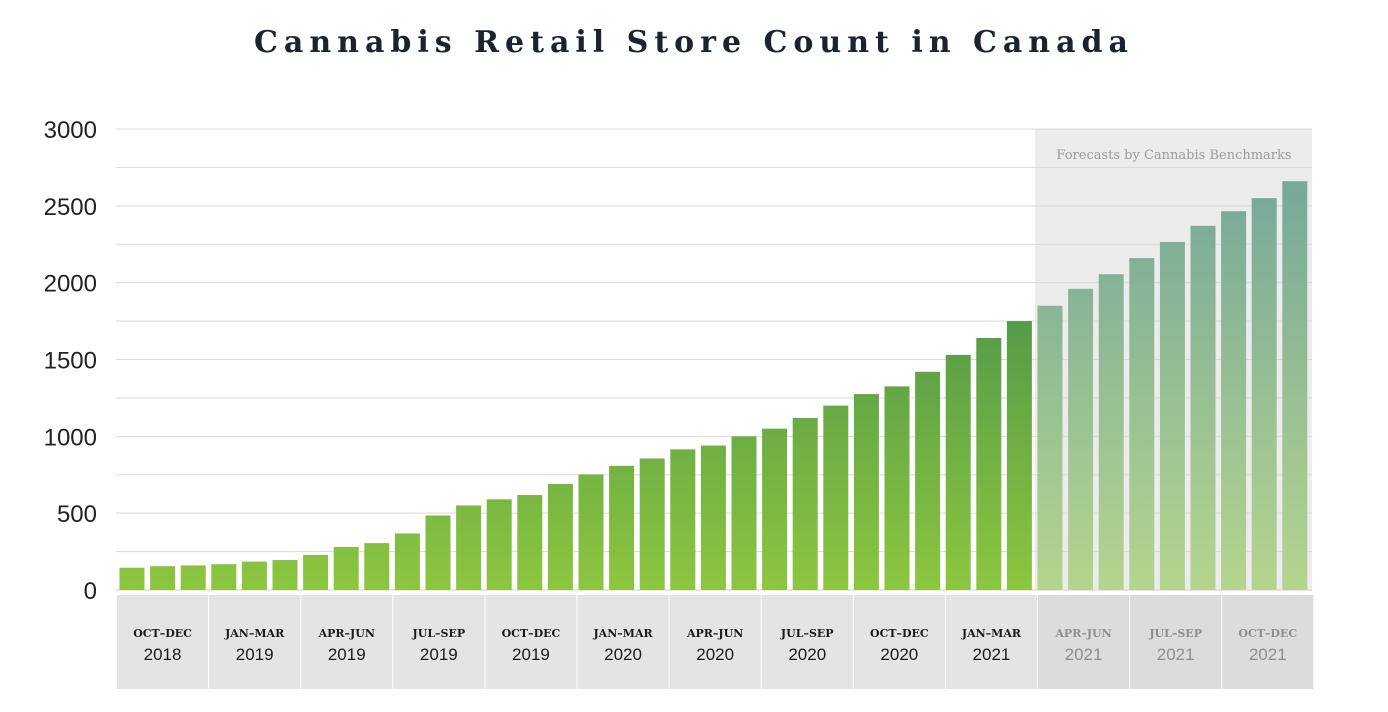  Describe the element at coordinates (90, 591) in the screenshot. I see `y-tick-label: 0` at that location.